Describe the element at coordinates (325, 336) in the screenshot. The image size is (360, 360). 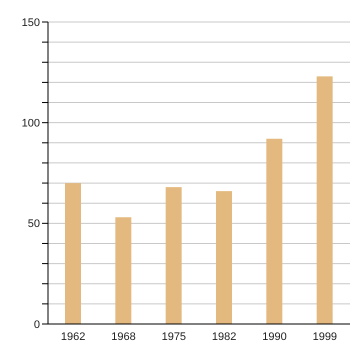
I see `x-tick-label: 1999` at that location.